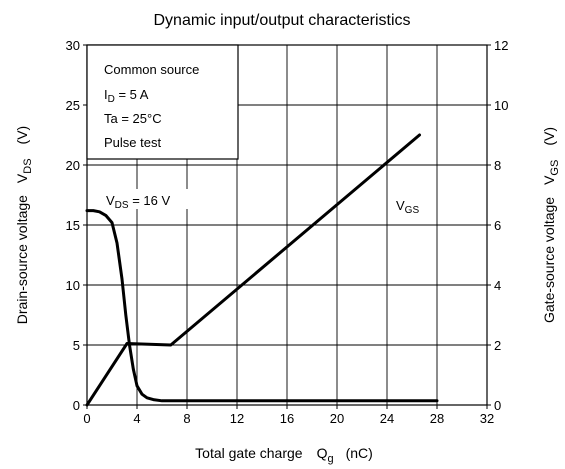  Describe the element at coordinates (501, 105) in the screenshot. I see `y-right-tick-label: 10` at that location.